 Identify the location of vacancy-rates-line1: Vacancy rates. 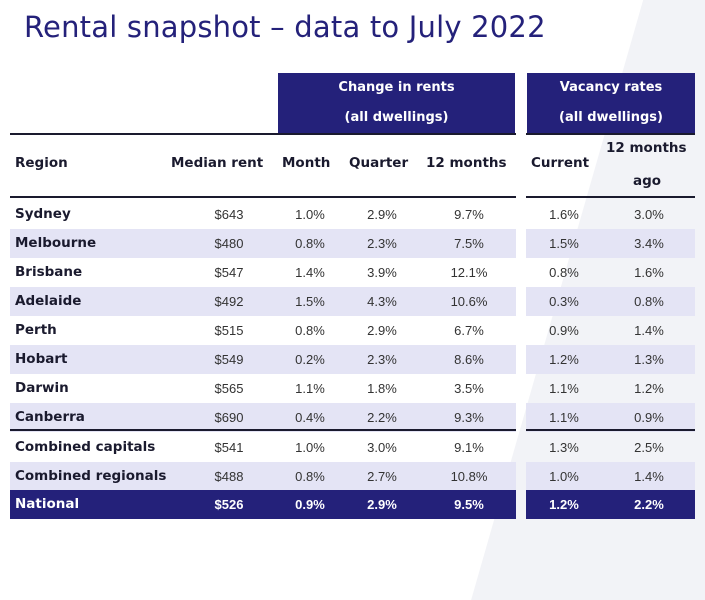
(611, 87).